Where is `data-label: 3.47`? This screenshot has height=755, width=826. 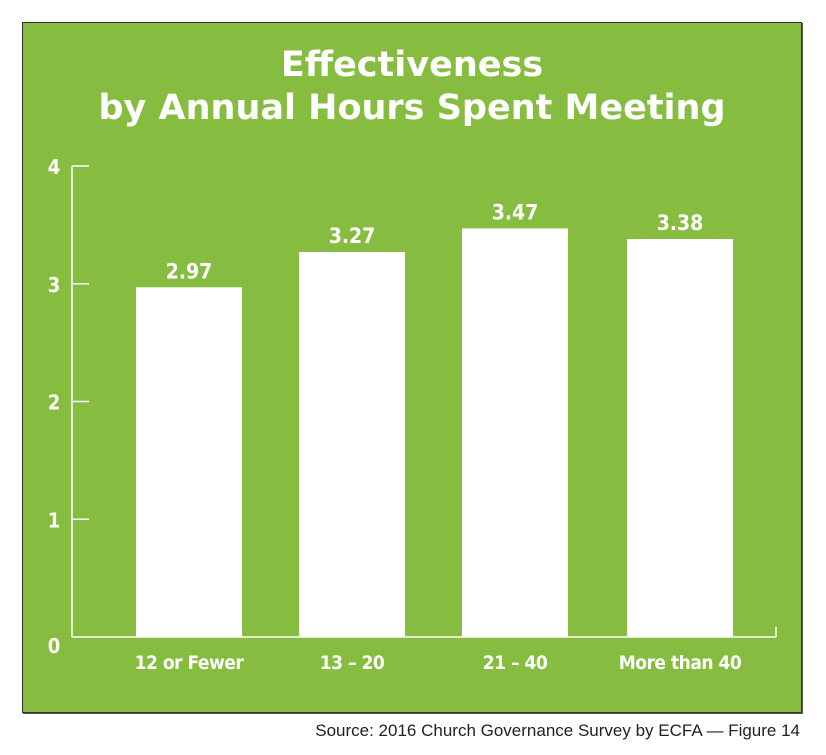 data-label: 3.47 is located at coordinates (515, 212).